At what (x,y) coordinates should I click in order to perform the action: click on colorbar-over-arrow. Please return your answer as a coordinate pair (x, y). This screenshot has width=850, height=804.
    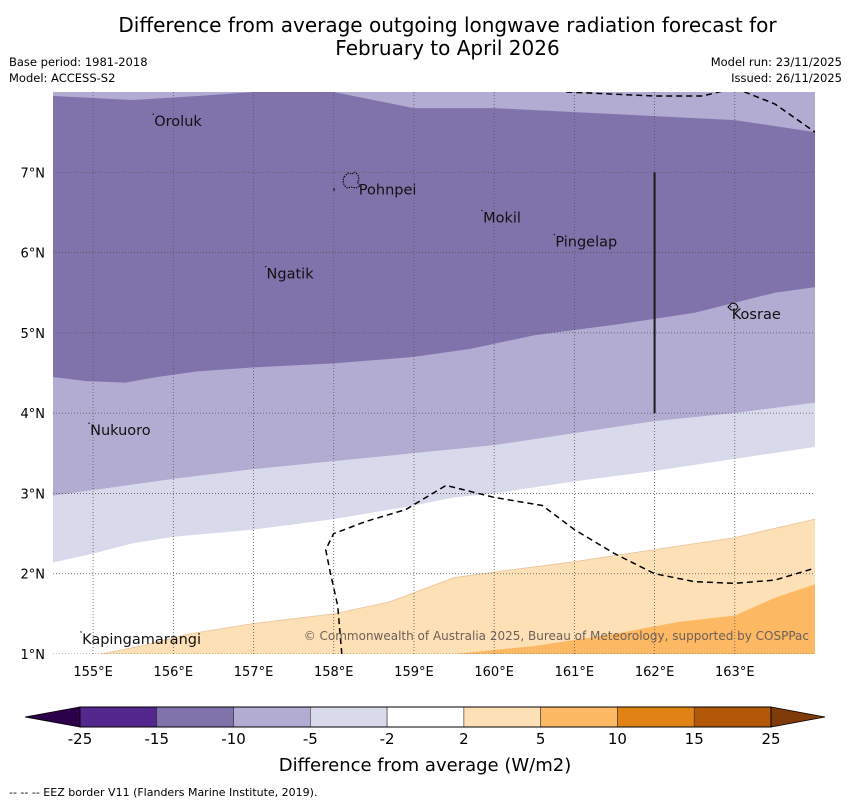
    Looking at the image, I should click on (798, 717).